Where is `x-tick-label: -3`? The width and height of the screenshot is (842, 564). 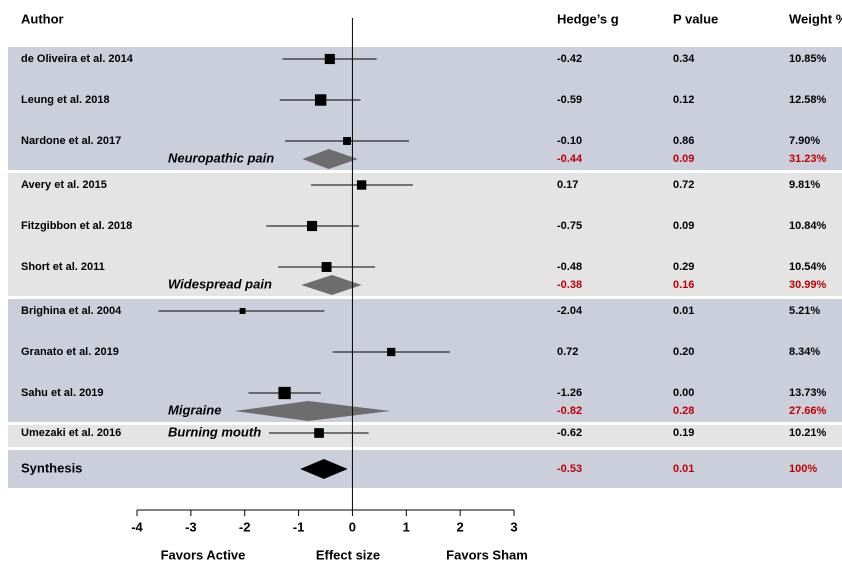 x-tick-label: -3 is located at coordinates (191, 526).